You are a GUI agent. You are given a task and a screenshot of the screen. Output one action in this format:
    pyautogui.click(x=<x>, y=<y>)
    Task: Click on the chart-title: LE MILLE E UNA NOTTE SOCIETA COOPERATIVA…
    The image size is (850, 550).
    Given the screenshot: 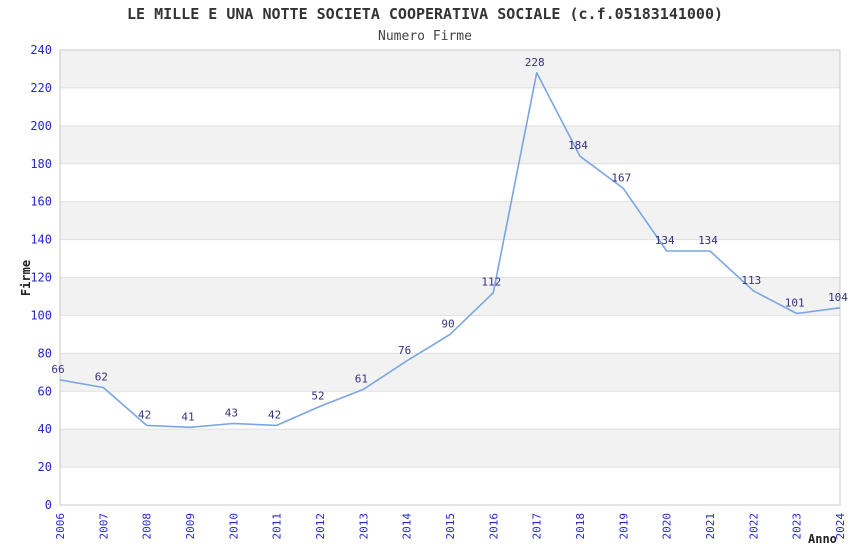 What is the action you would take?
    pyautogui.click(x=425, y=14)
    